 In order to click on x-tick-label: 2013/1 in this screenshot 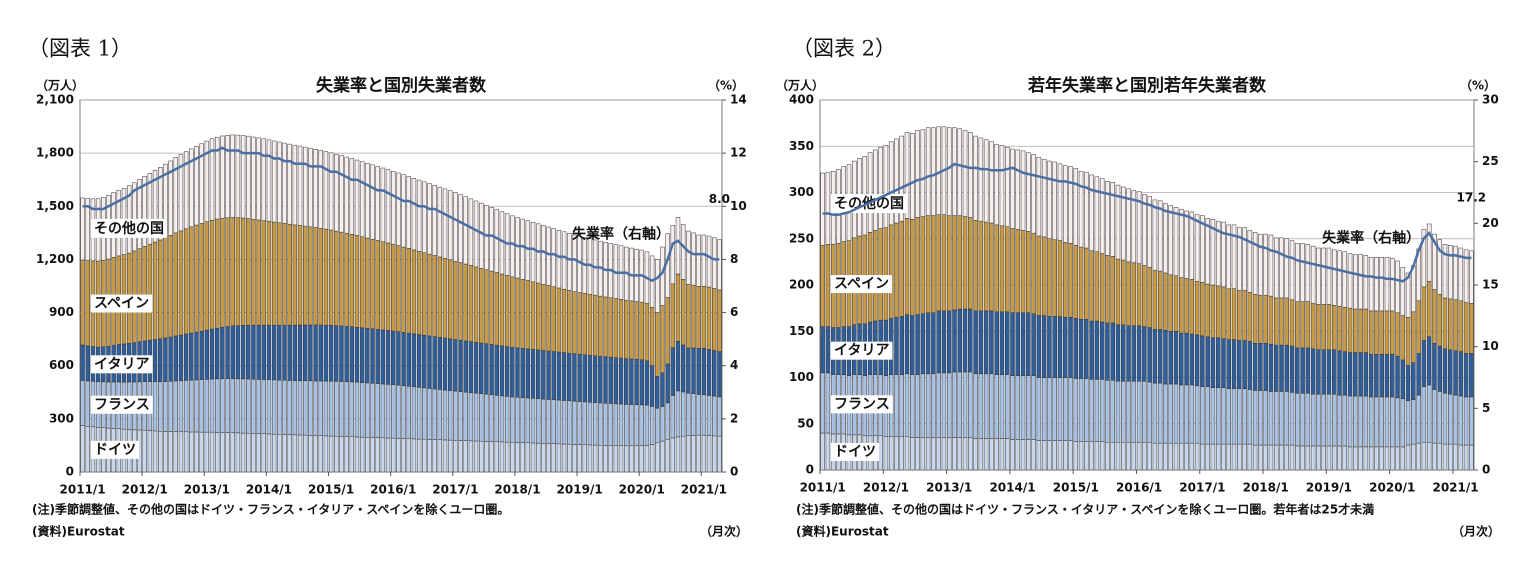, I will do `click(207, 490)`.